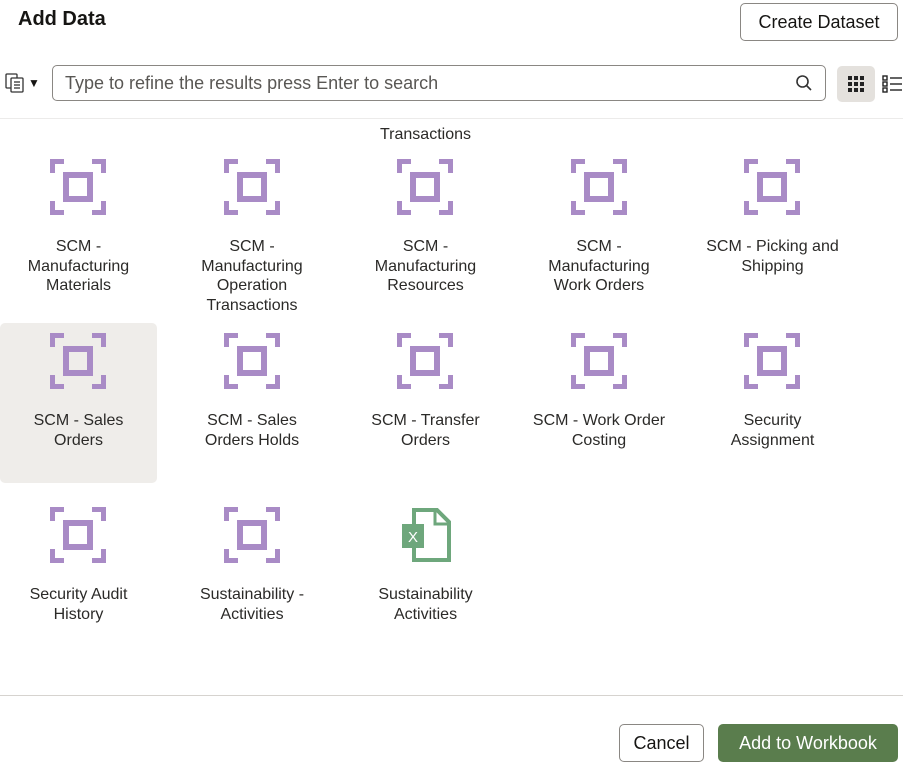 This screenshot has height=763, width=903. Describe the element at coordinates (425, 604) in the screenshot. I see `dataset-label: Sustainability Activities` at that location.